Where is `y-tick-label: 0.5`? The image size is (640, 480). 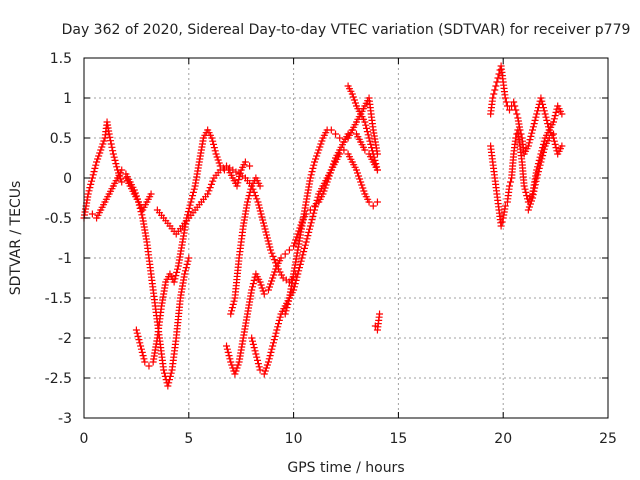
y-tick-label: 0.5 is located at coordinates (61, 139).